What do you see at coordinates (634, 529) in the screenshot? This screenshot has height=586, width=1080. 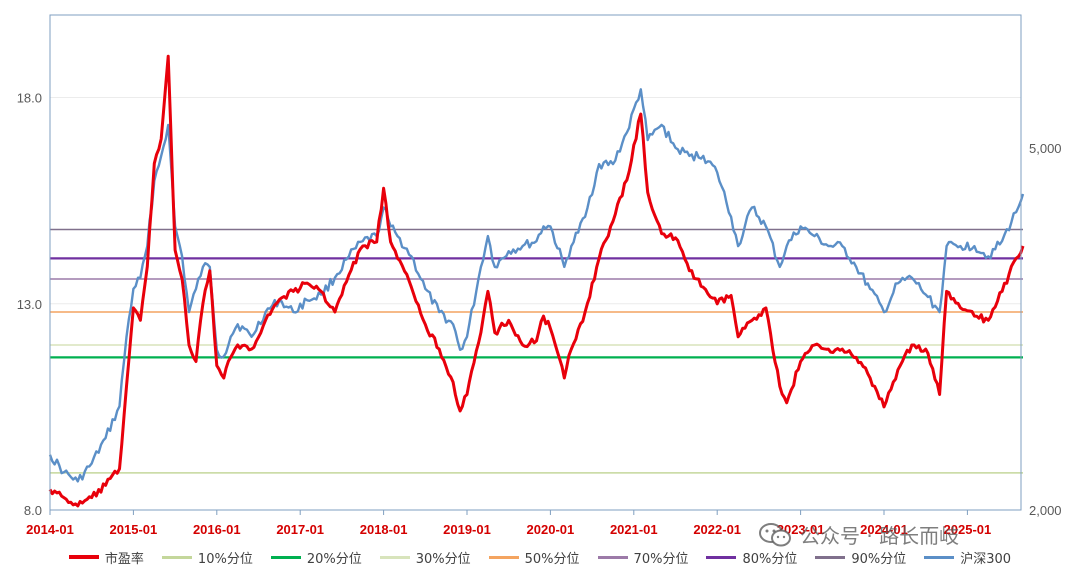 I see `x-tick-label: 2021-01` at bounding box center [634, 529].